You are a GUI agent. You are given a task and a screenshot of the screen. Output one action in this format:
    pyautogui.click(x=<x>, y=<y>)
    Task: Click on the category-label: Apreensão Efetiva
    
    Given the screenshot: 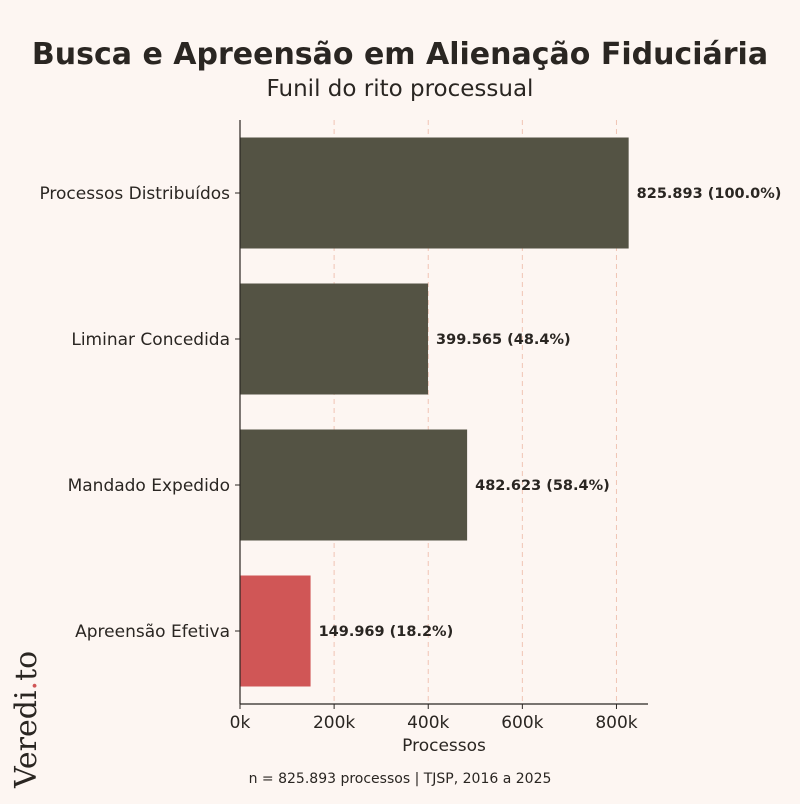 What is the action you would take?
    pyautogui.click(x=152, y=632)
    